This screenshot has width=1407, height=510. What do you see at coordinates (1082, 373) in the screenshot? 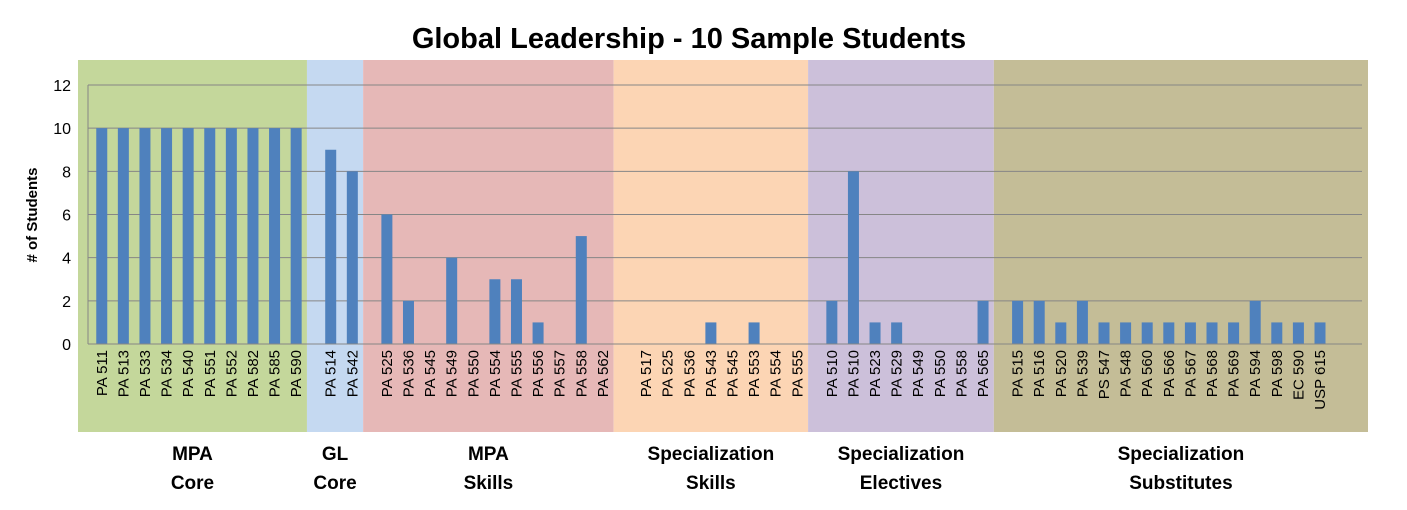
I see `x-tick-label: PA 539` at bounding box center [1082, 373].